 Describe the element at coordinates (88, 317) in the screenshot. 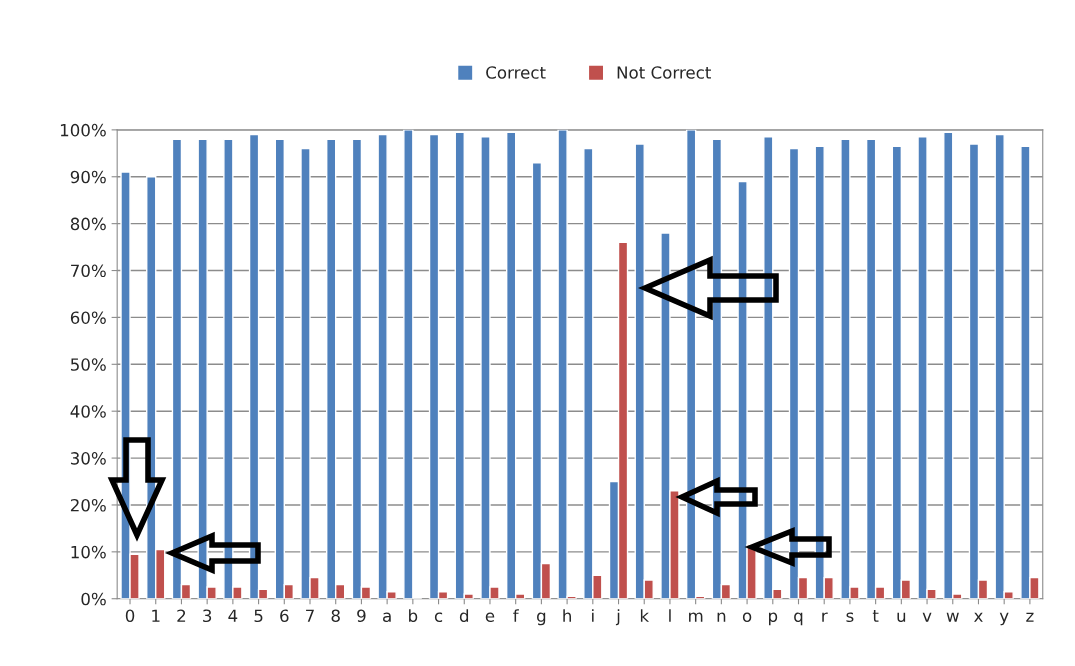

I see `y-tick-label: 60%` at that location.